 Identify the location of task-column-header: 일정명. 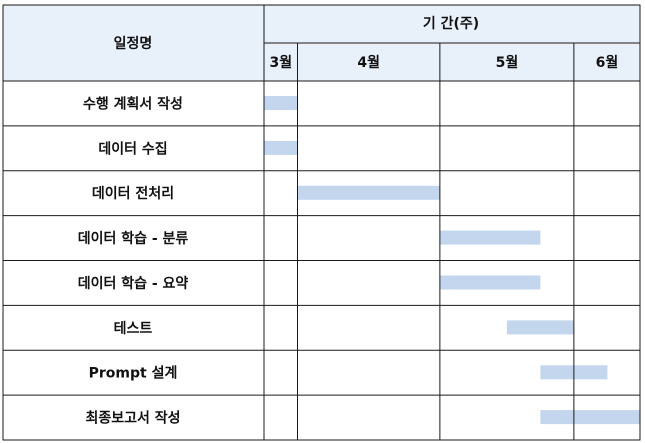
(133, 43).